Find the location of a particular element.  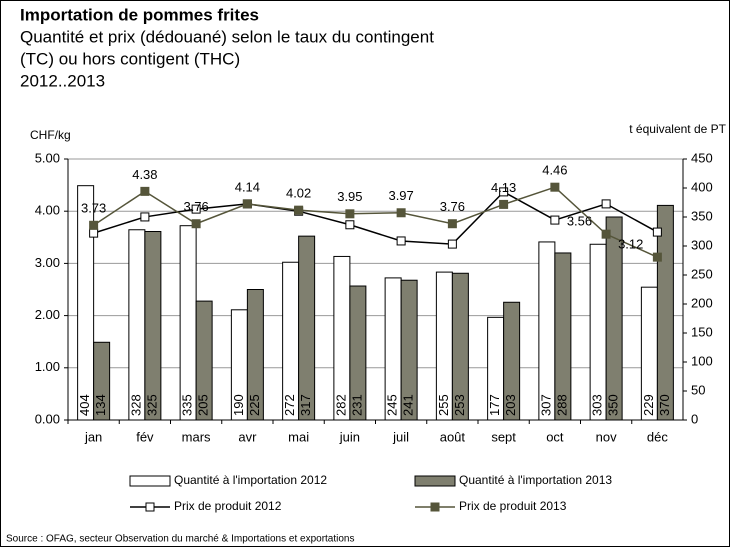

y2-tick-label: 0 is located at coordinates (694, 418).